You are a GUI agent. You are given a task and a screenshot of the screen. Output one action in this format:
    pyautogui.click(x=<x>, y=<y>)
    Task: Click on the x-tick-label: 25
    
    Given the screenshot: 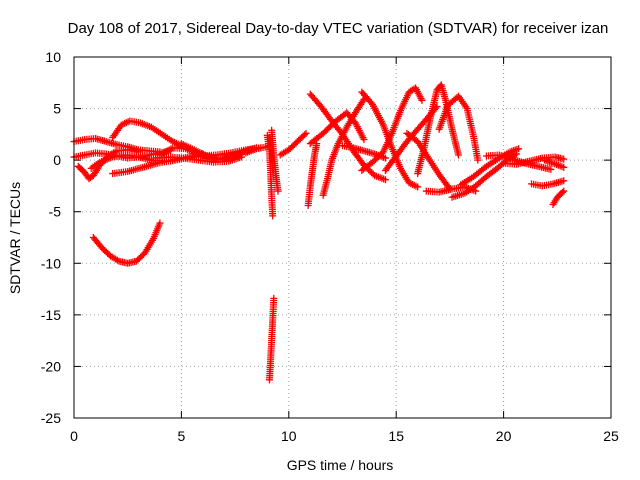 What is the action you would take?
    pyautogui.click(x=611, y=436)
    